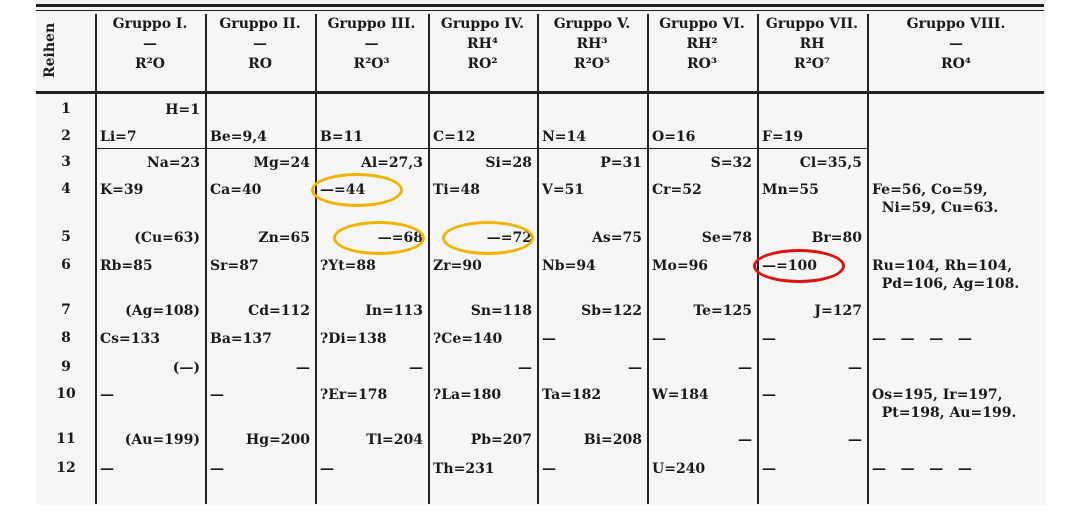 Image resolution: width=1080 pixels, height=526 pixels. I want to click on element-cell: Bi=208, so click(612, 440).